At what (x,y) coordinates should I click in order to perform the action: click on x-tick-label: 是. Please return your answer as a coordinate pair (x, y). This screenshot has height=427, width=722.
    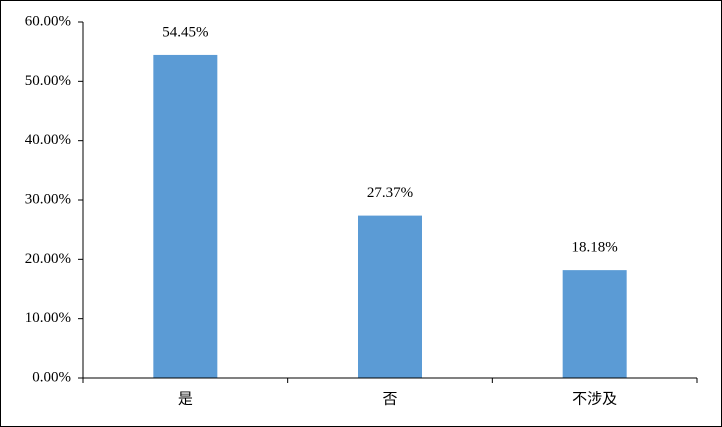
    Looking at the image, I should click on (185, 399).